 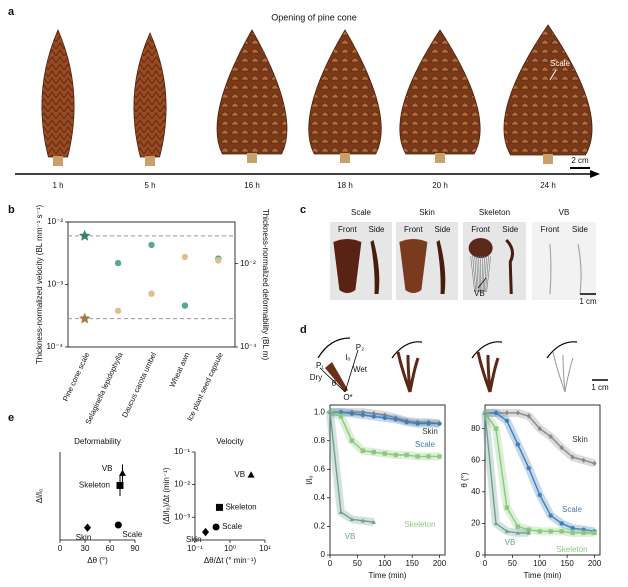 I want to click on panel-letter: d, so click(x=303, y=330).